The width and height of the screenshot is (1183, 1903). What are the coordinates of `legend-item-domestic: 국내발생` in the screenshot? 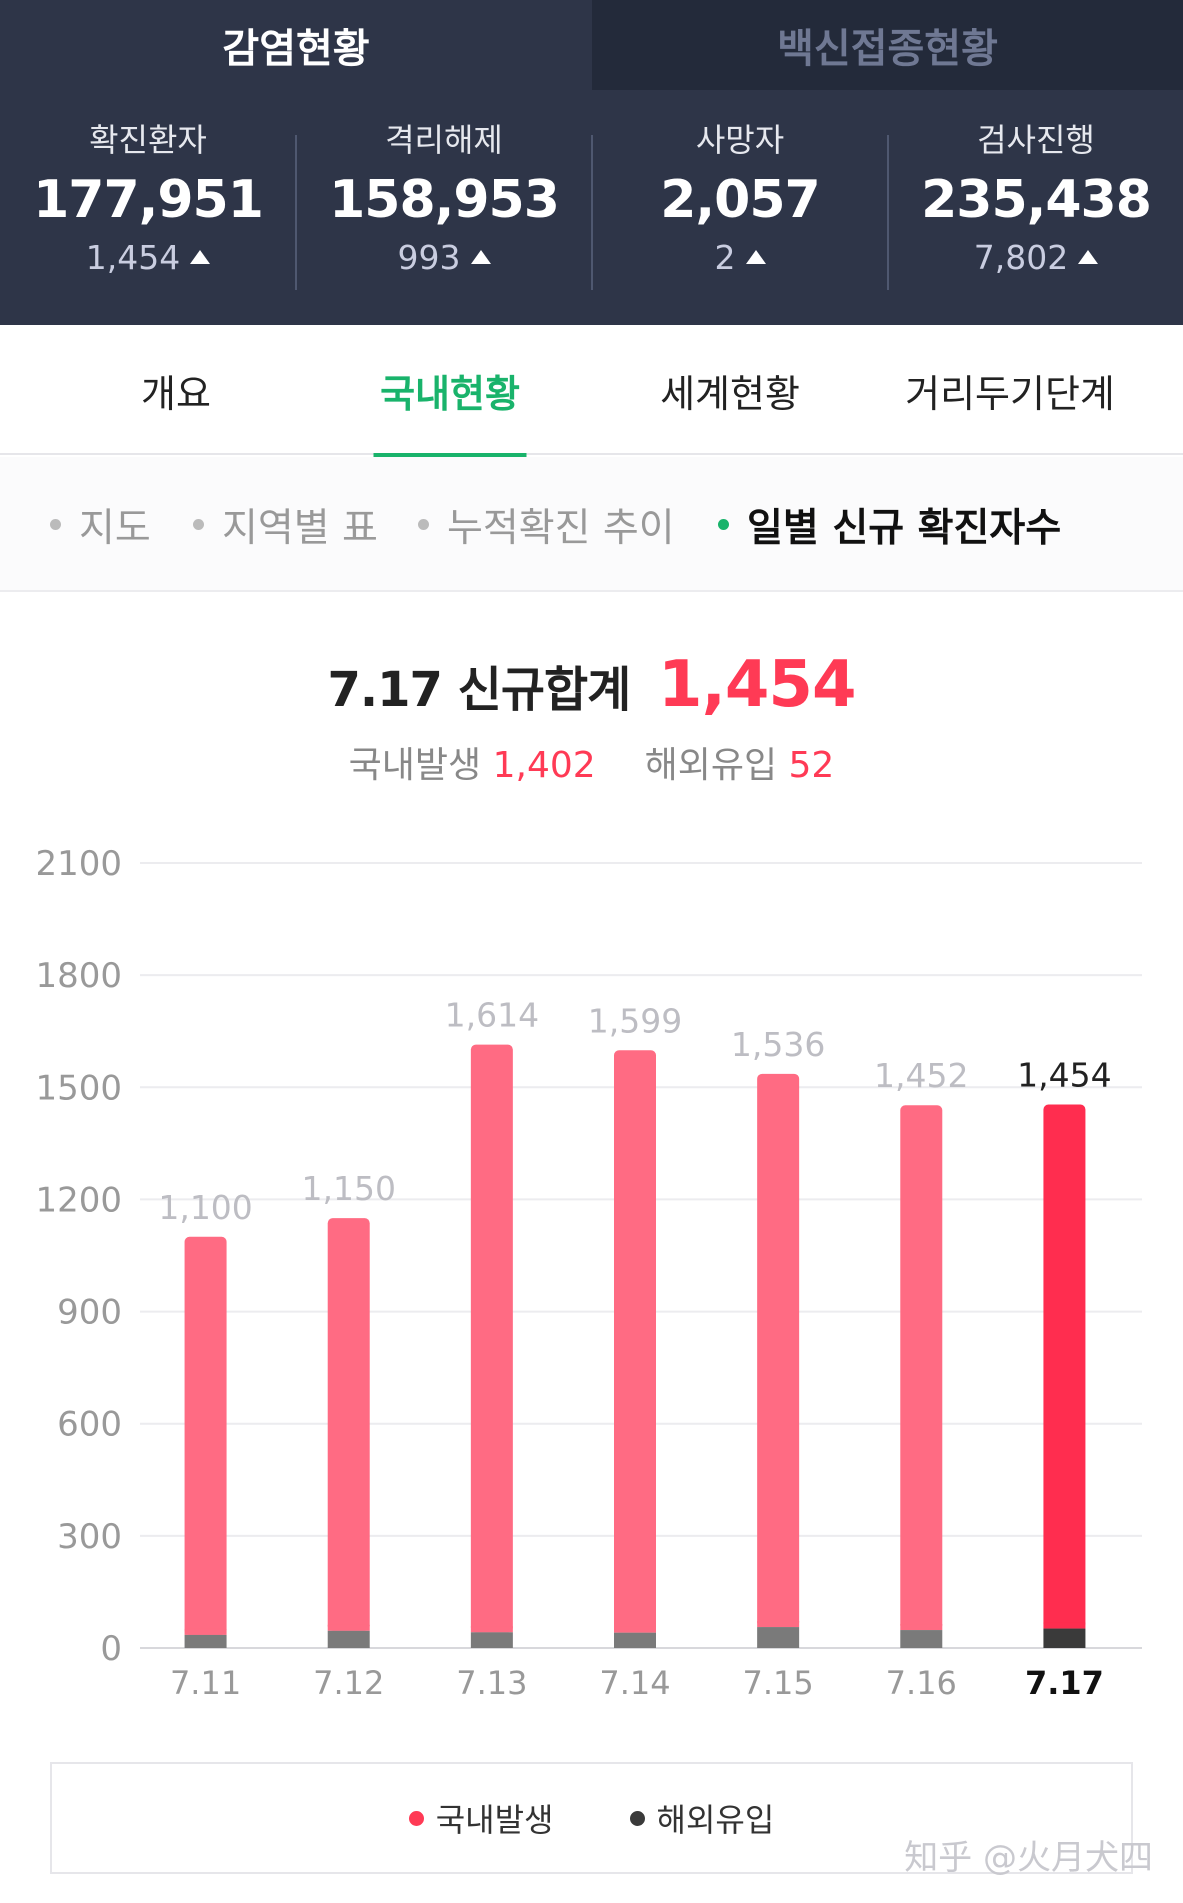 It's located at (481, 1818).